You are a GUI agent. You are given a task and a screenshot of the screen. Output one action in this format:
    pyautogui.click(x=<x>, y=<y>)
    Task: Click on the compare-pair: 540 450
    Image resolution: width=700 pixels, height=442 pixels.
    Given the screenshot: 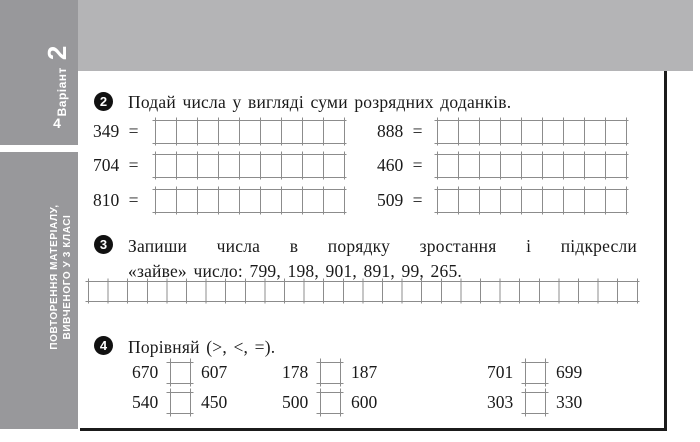 What is the action you would take?
    pyautogui.click(x=179, y=402)
    